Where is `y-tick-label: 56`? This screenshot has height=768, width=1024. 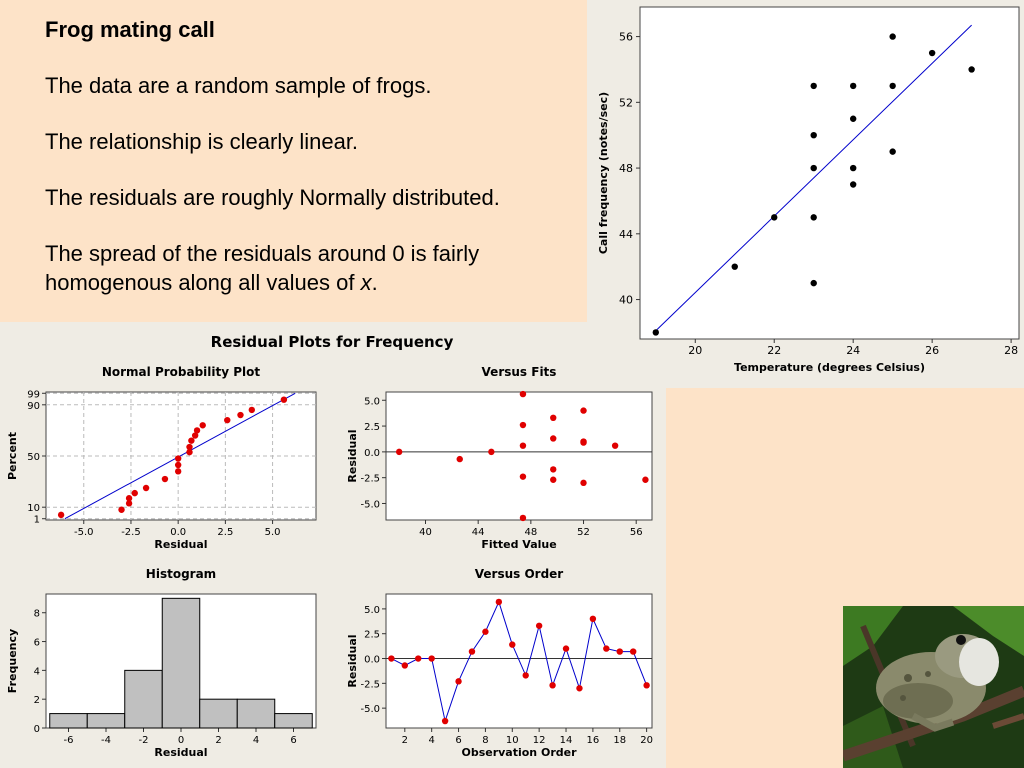 y-tick-label: 56 is located at coordinates (626, 37).